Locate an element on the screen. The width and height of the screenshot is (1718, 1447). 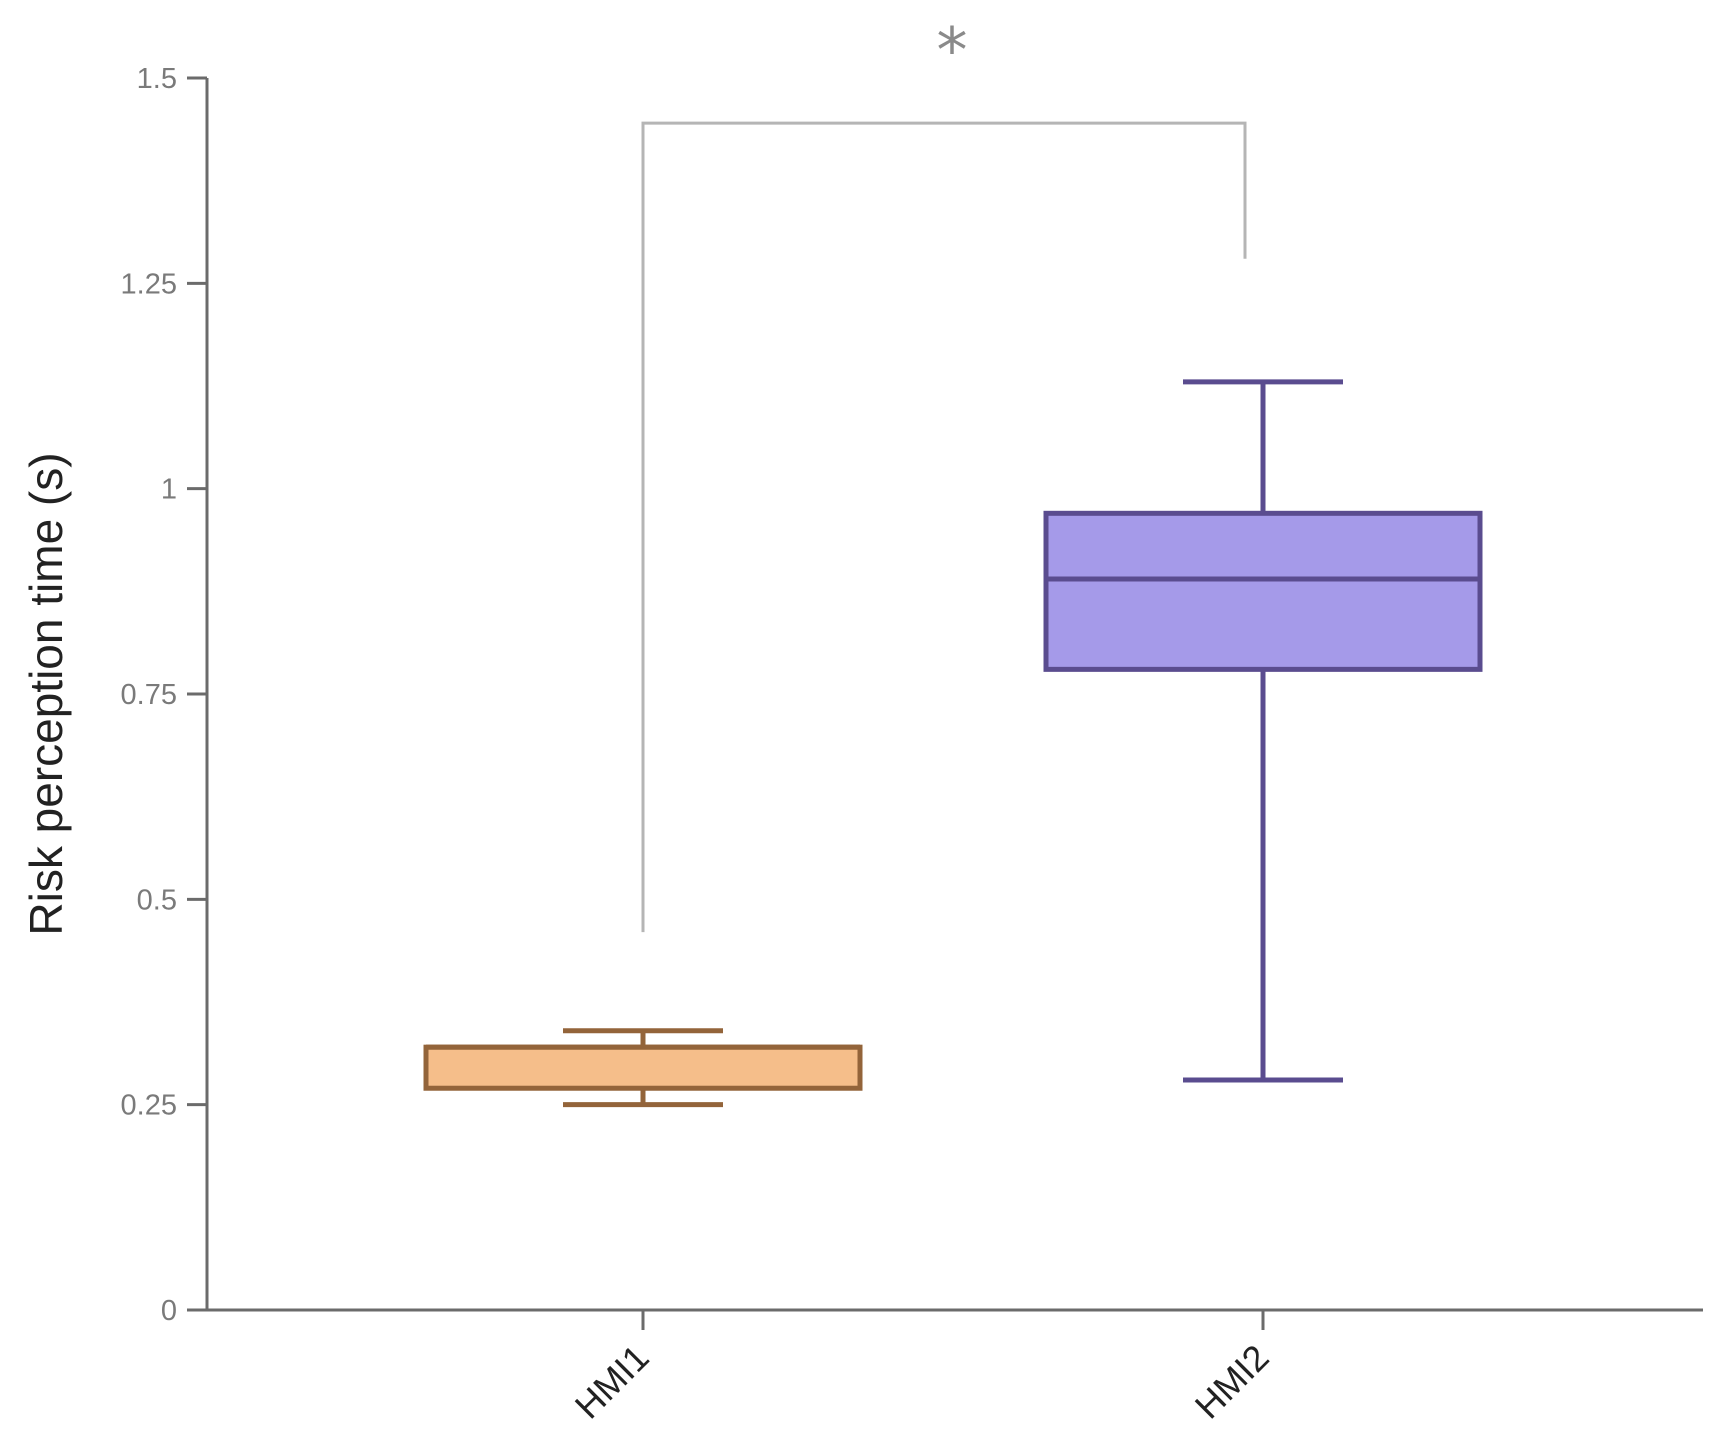
significance-label: * is located at coordinates (952, 50).